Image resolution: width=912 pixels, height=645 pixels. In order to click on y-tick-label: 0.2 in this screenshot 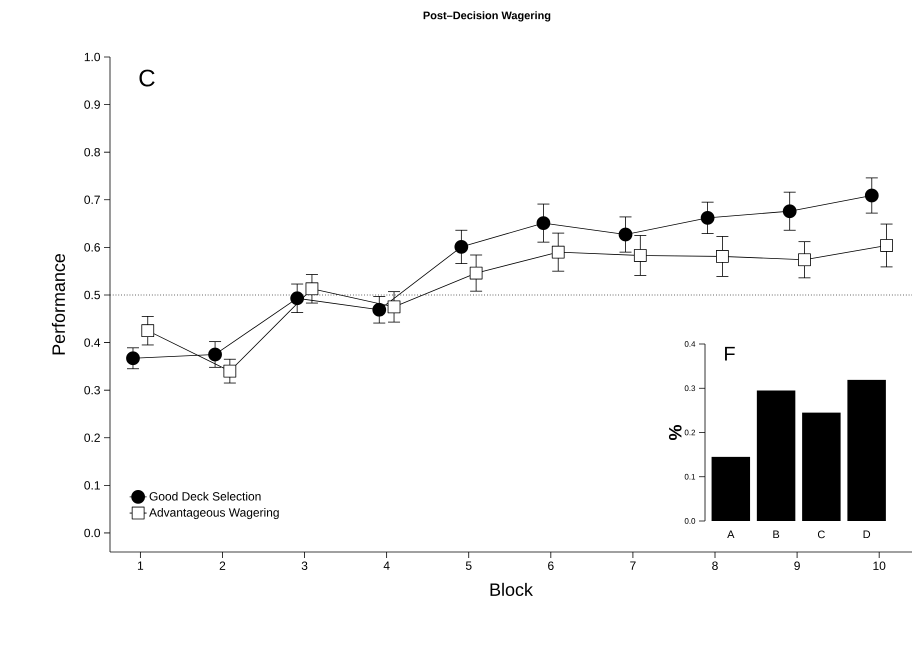, I will do `click(92, 438)`.